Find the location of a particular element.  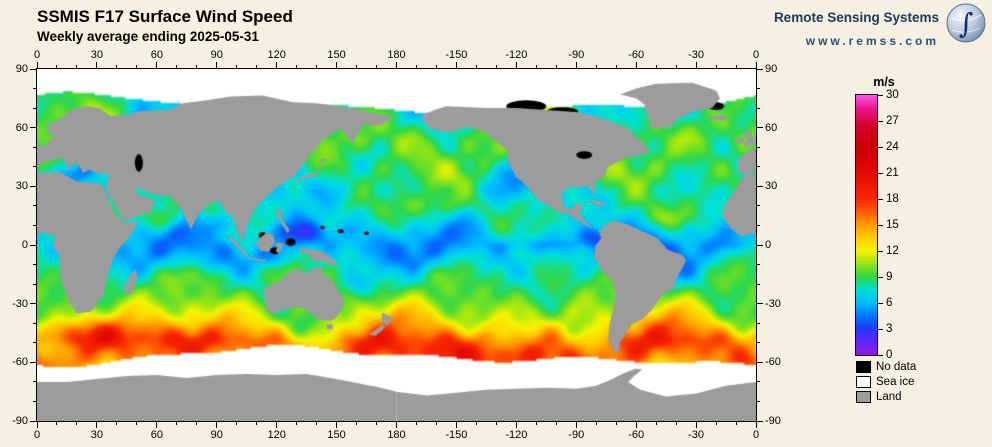

lon-tick-label: 90 is located at coordinates (216, 55).